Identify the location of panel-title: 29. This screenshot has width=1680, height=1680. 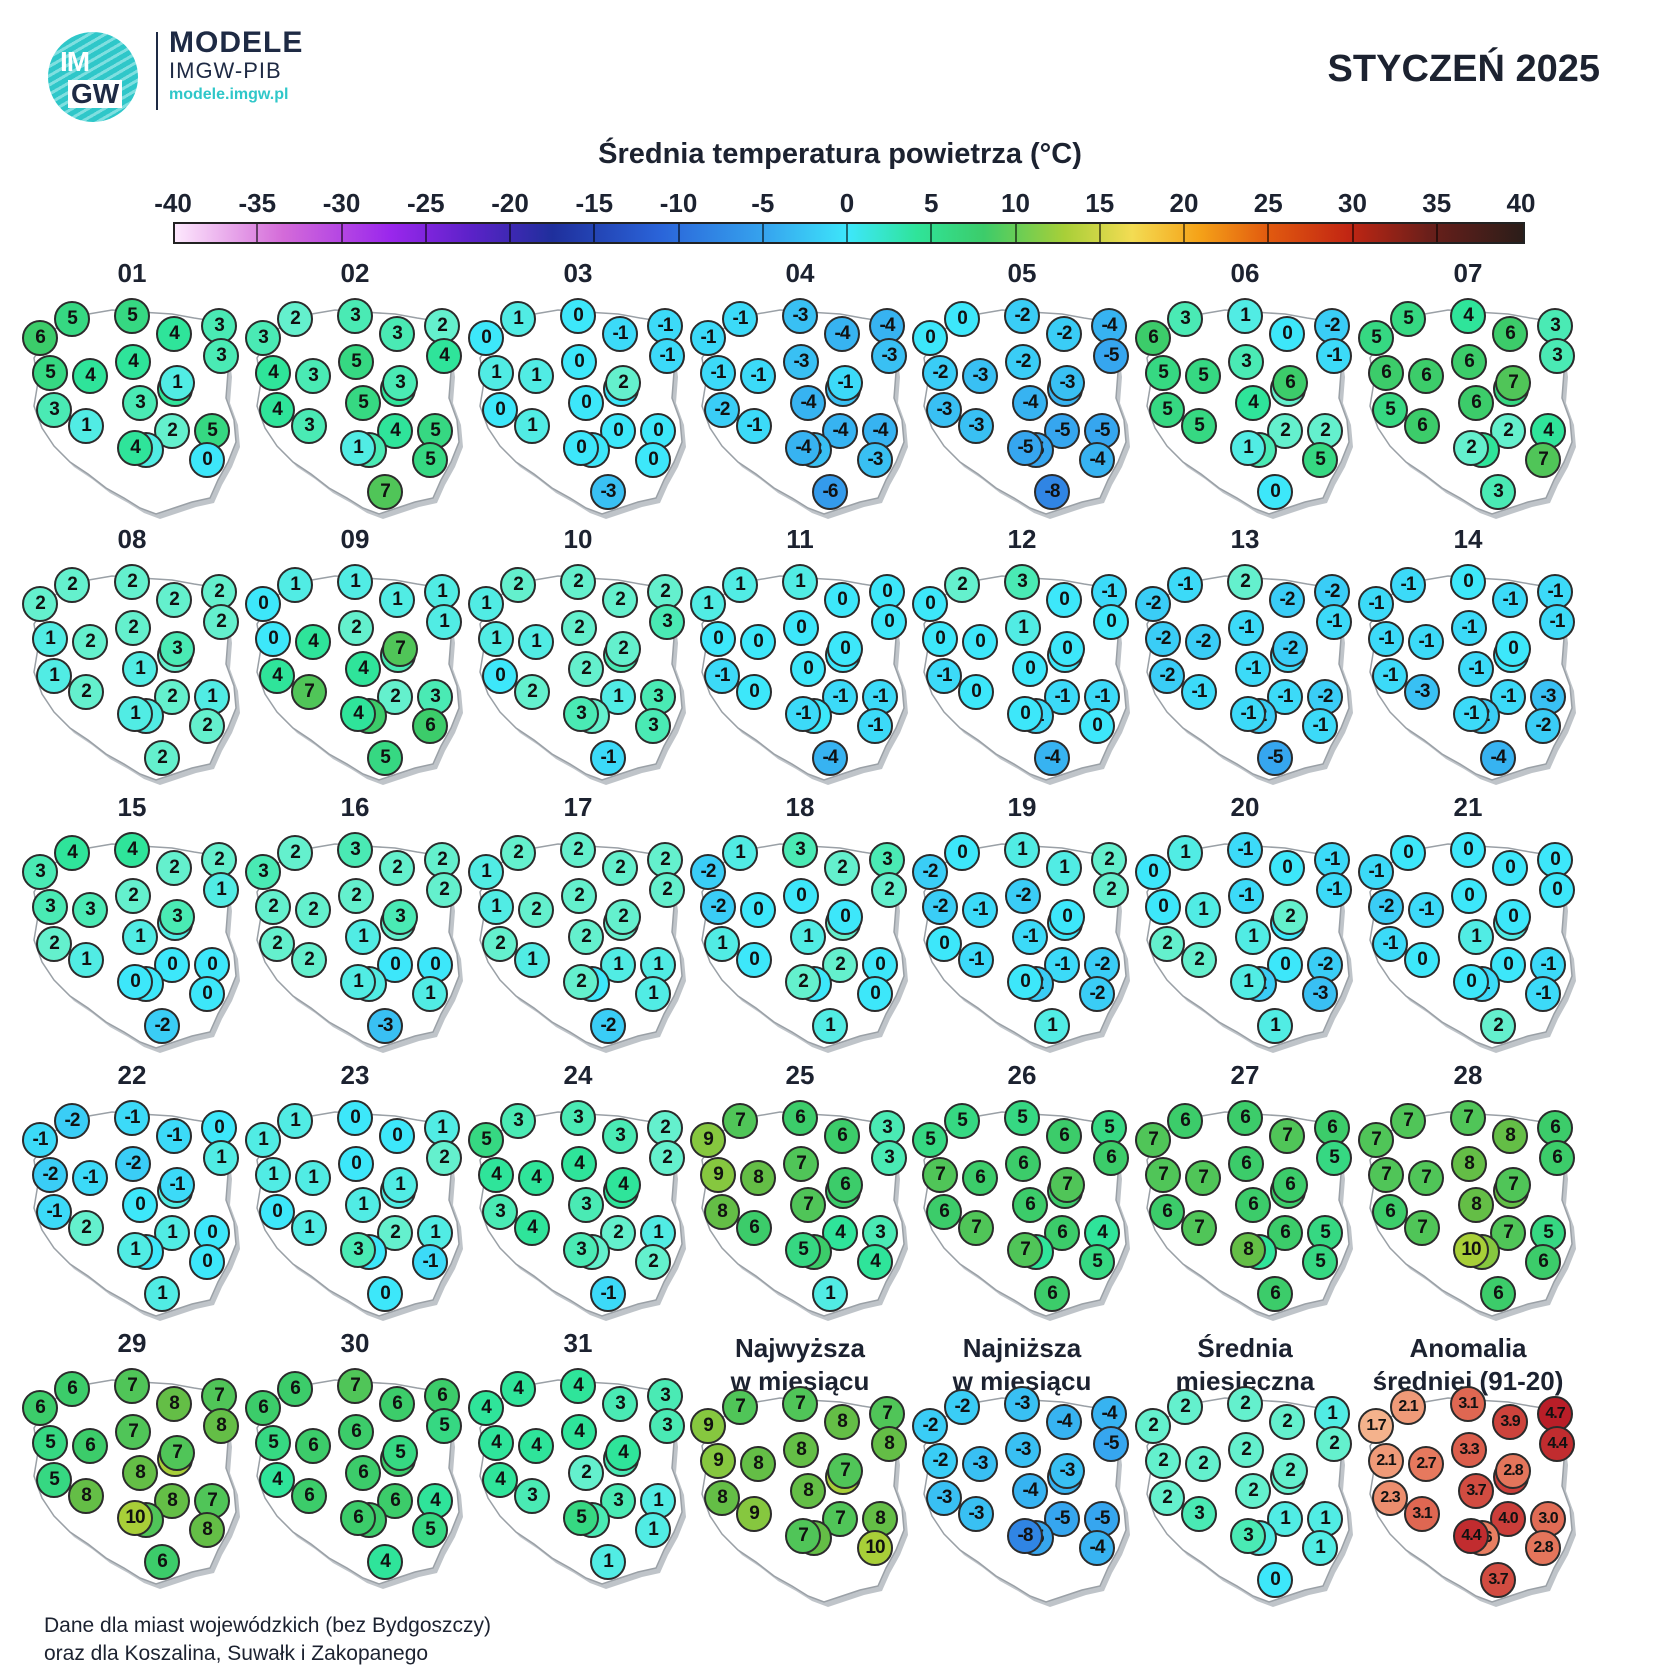
(132, 1343).